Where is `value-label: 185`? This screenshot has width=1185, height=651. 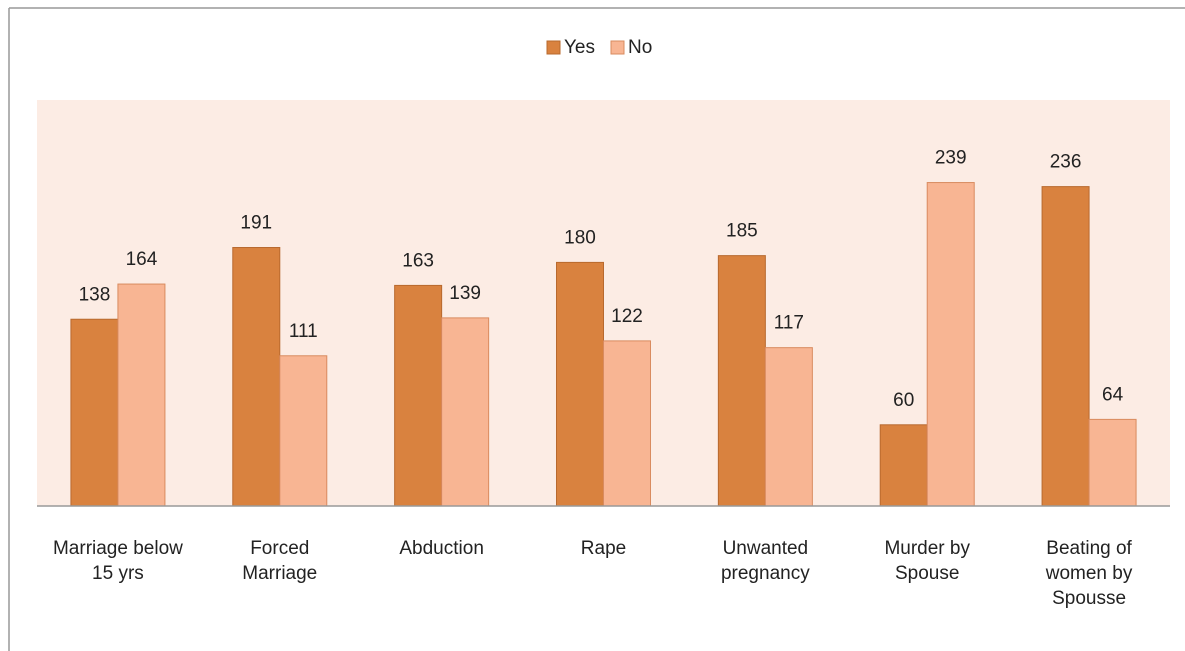
value-label: 185 is located at coordinates (742, 231).